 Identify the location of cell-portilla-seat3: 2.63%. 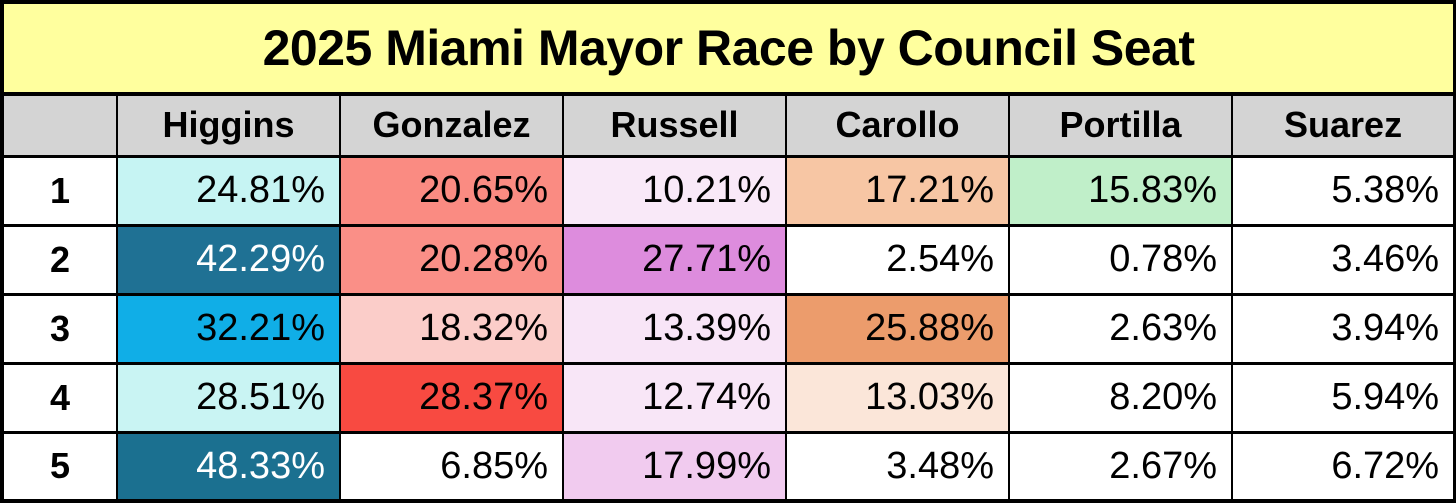
(1120, 328).